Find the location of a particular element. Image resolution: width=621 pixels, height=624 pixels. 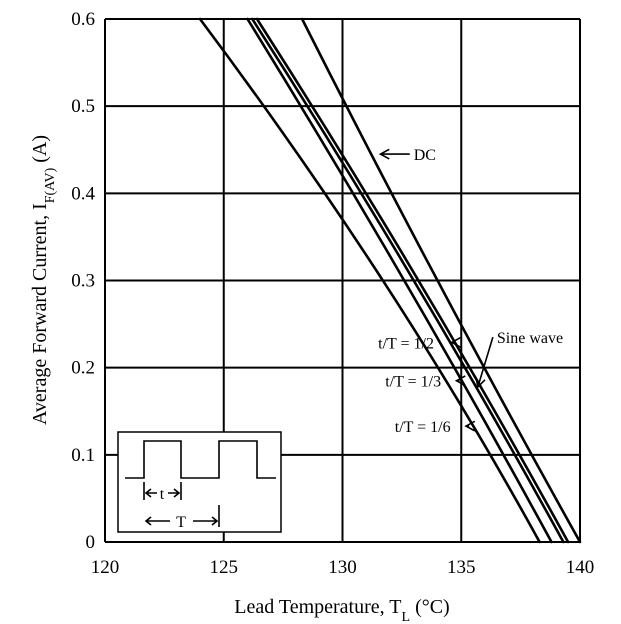

y-axis-title: Average Forward Current, IF(AV) (A) is located at coordinates (43, 280).